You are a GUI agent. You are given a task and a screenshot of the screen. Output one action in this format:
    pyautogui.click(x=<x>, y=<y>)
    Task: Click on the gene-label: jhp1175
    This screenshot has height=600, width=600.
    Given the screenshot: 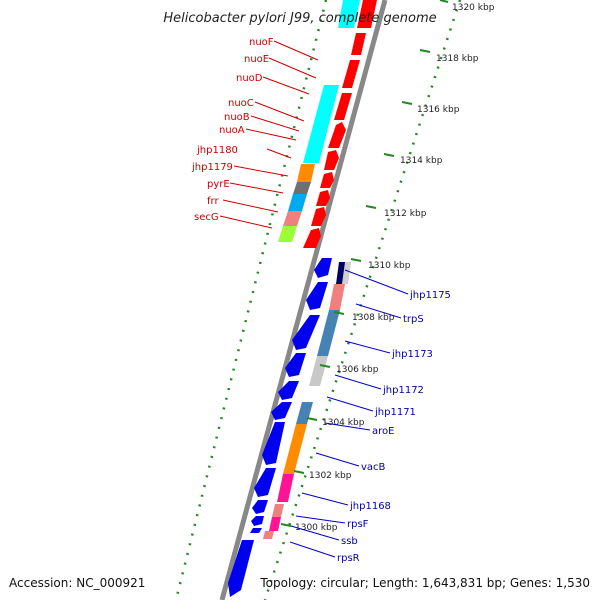 What is the action you would take?
    pyautogui.click(x=430, y=295)
    